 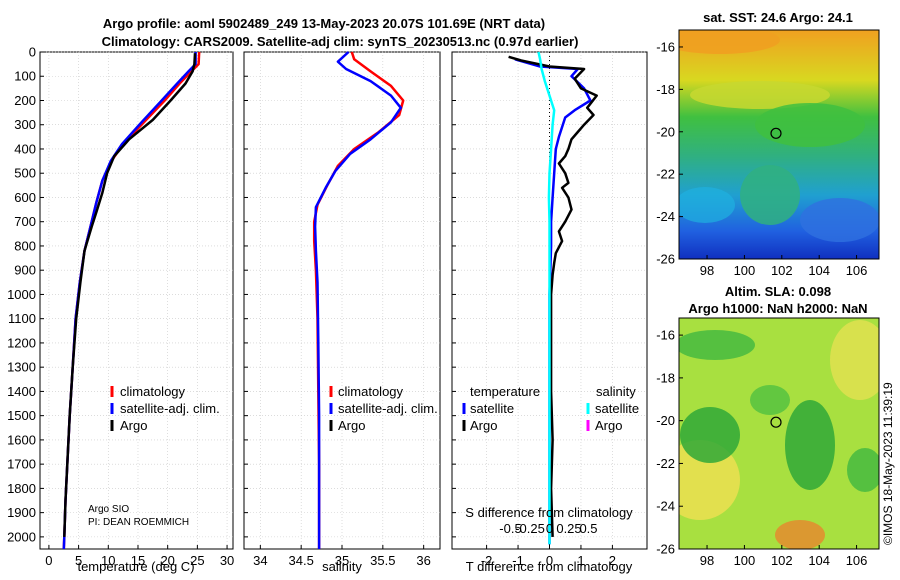 What do you see at coordinates (197, 560) in the screenshot?
I see `x-tick-label: 25` at bounding box center [197, 560].